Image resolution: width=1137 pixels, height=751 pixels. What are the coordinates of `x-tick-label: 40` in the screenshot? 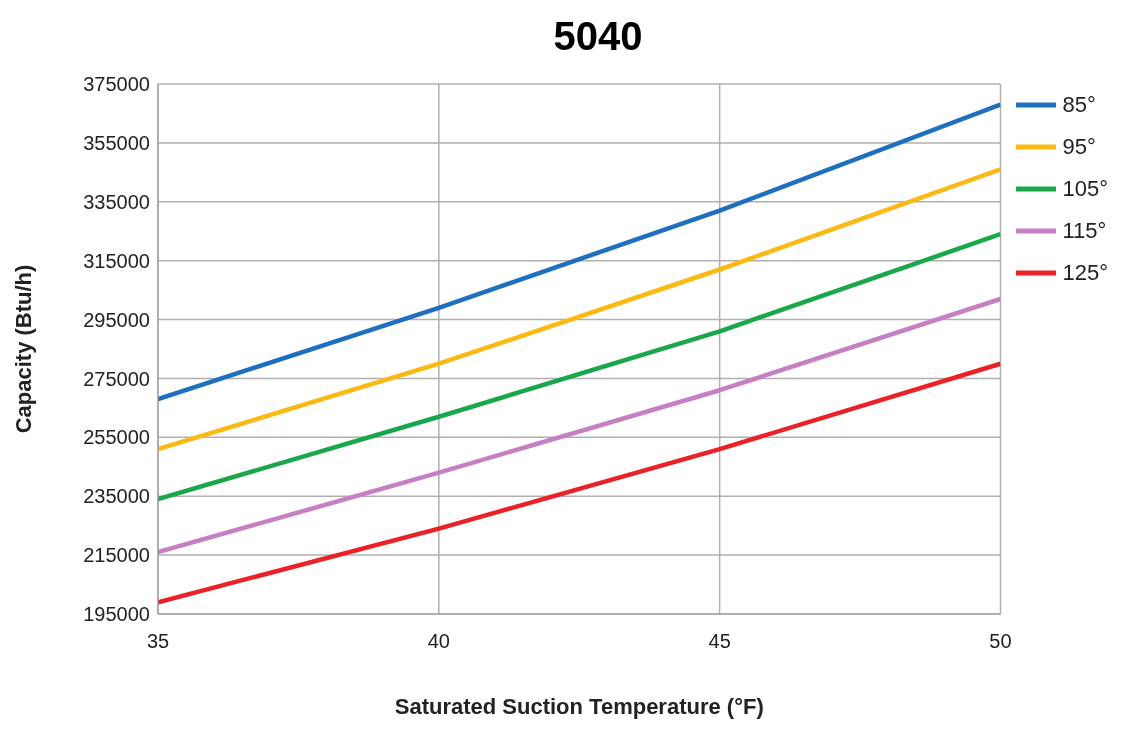 It's located at (438, 641).